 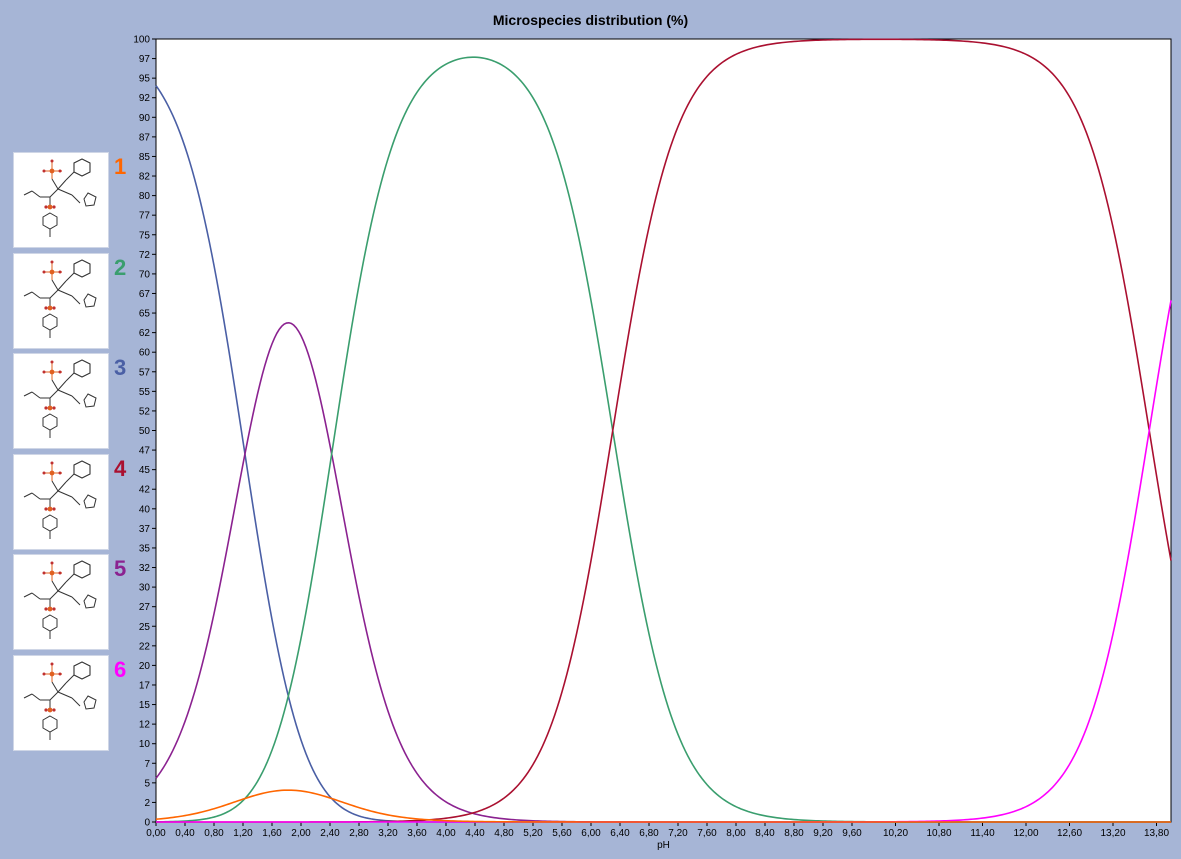 What do you see at coordinates (120, 468) in the screenshot?
I see `structure-label-4: 4` at bounding box center [120, 468].